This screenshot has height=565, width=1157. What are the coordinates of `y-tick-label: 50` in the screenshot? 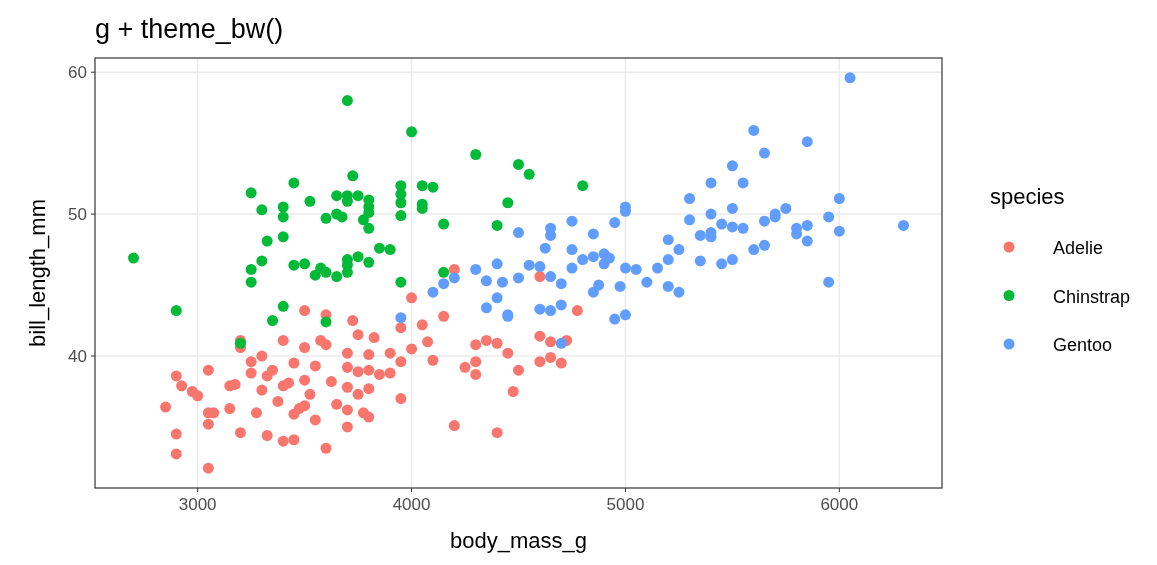 It's located at (77, 215).